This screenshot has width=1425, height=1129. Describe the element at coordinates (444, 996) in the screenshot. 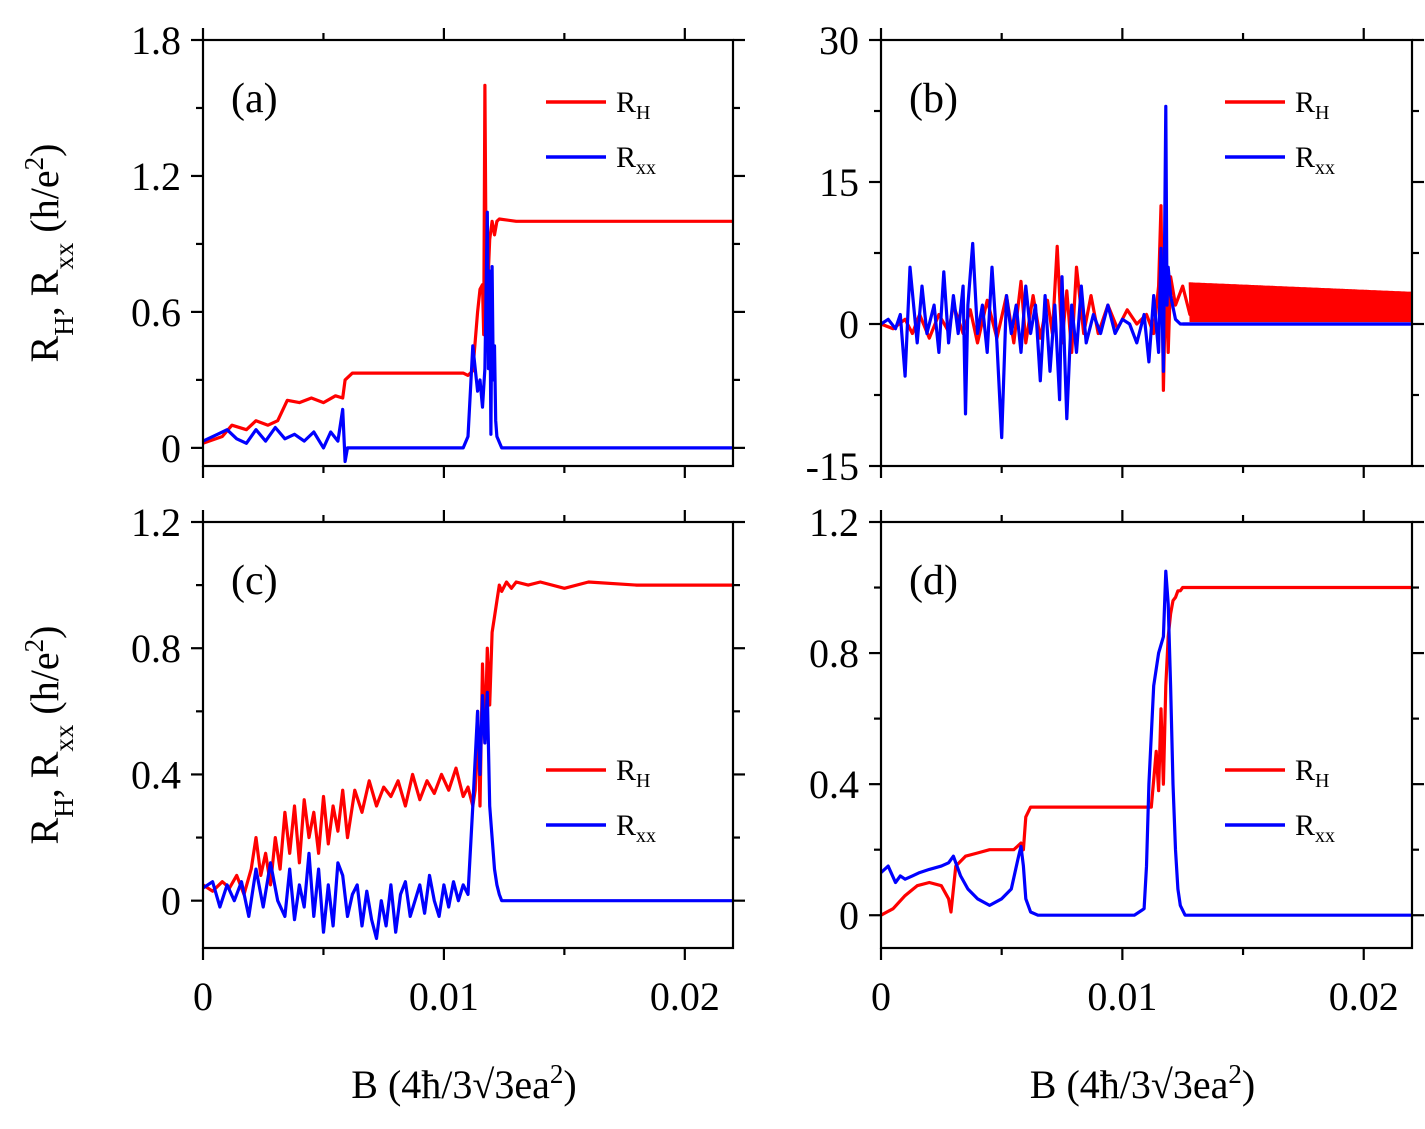

I see `xtick-label-c-1: 0.01` at that location.